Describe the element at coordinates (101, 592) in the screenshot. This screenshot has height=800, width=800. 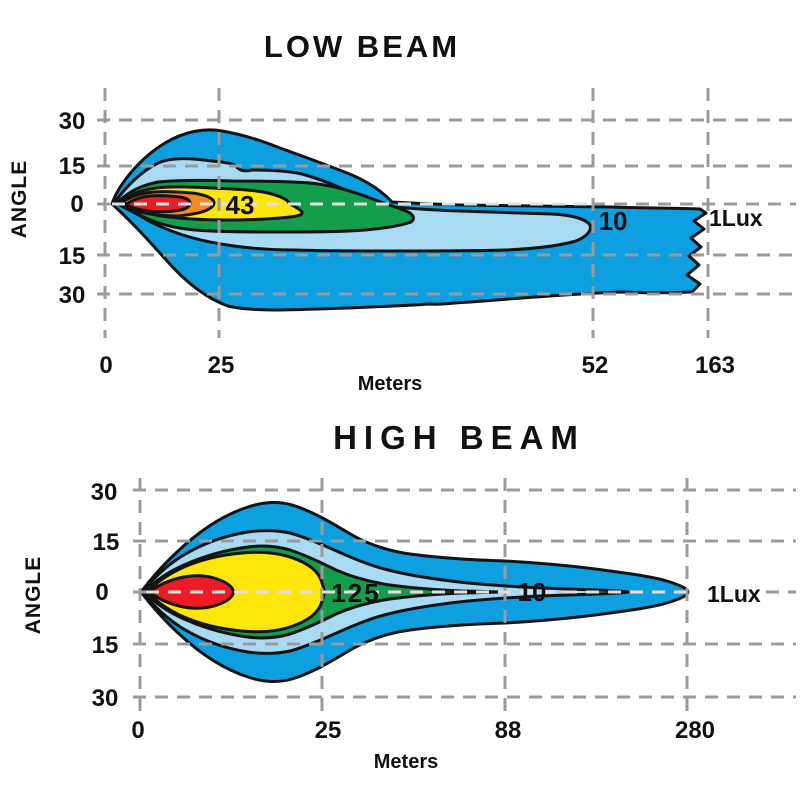
I see `high-y-tick-0: 0` at that location.